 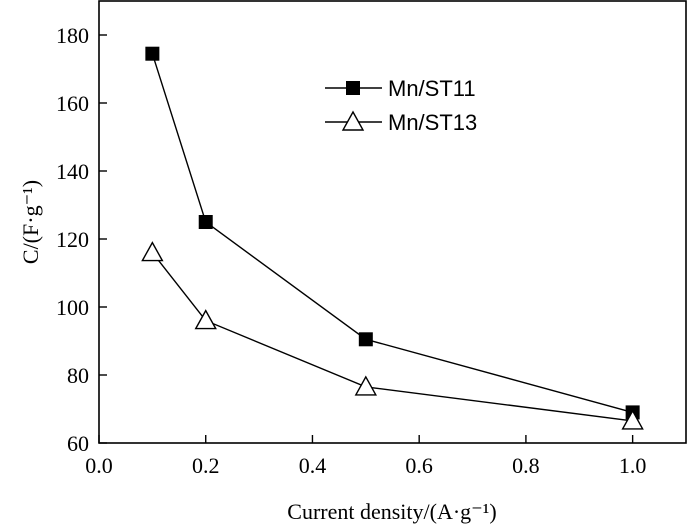 What do you see at coordinates (72, 307) in the screenshot?
I see `y-tick-label: 100` at bounding box center [72, 307].